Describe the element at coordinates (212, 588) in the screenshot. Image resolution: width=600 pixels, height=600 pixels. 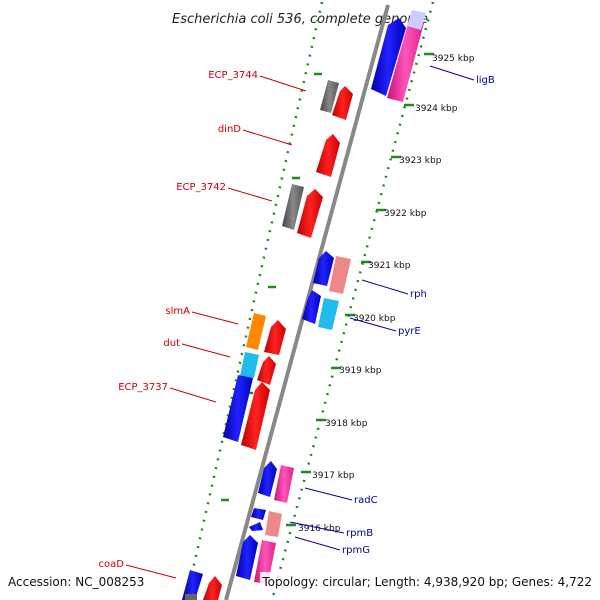
I see `gene-coaD-red` at that location.